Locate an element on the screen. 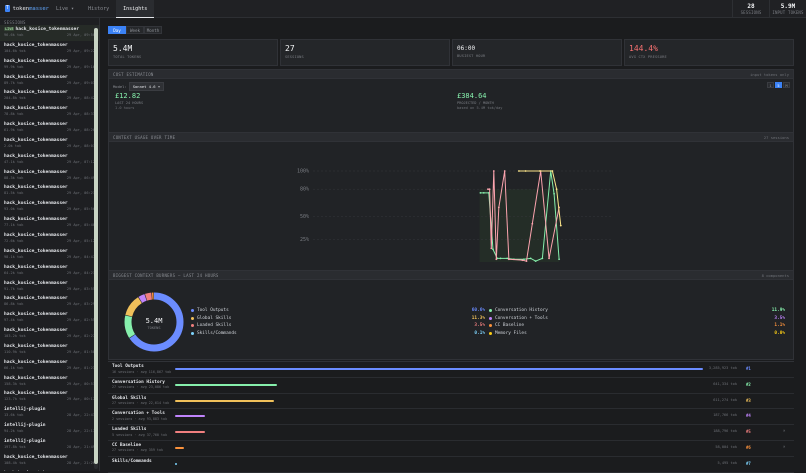 This screenshot has height=473, width=806. session-date: 29 Apr, 01:58 is located at coordinates (81, 352).